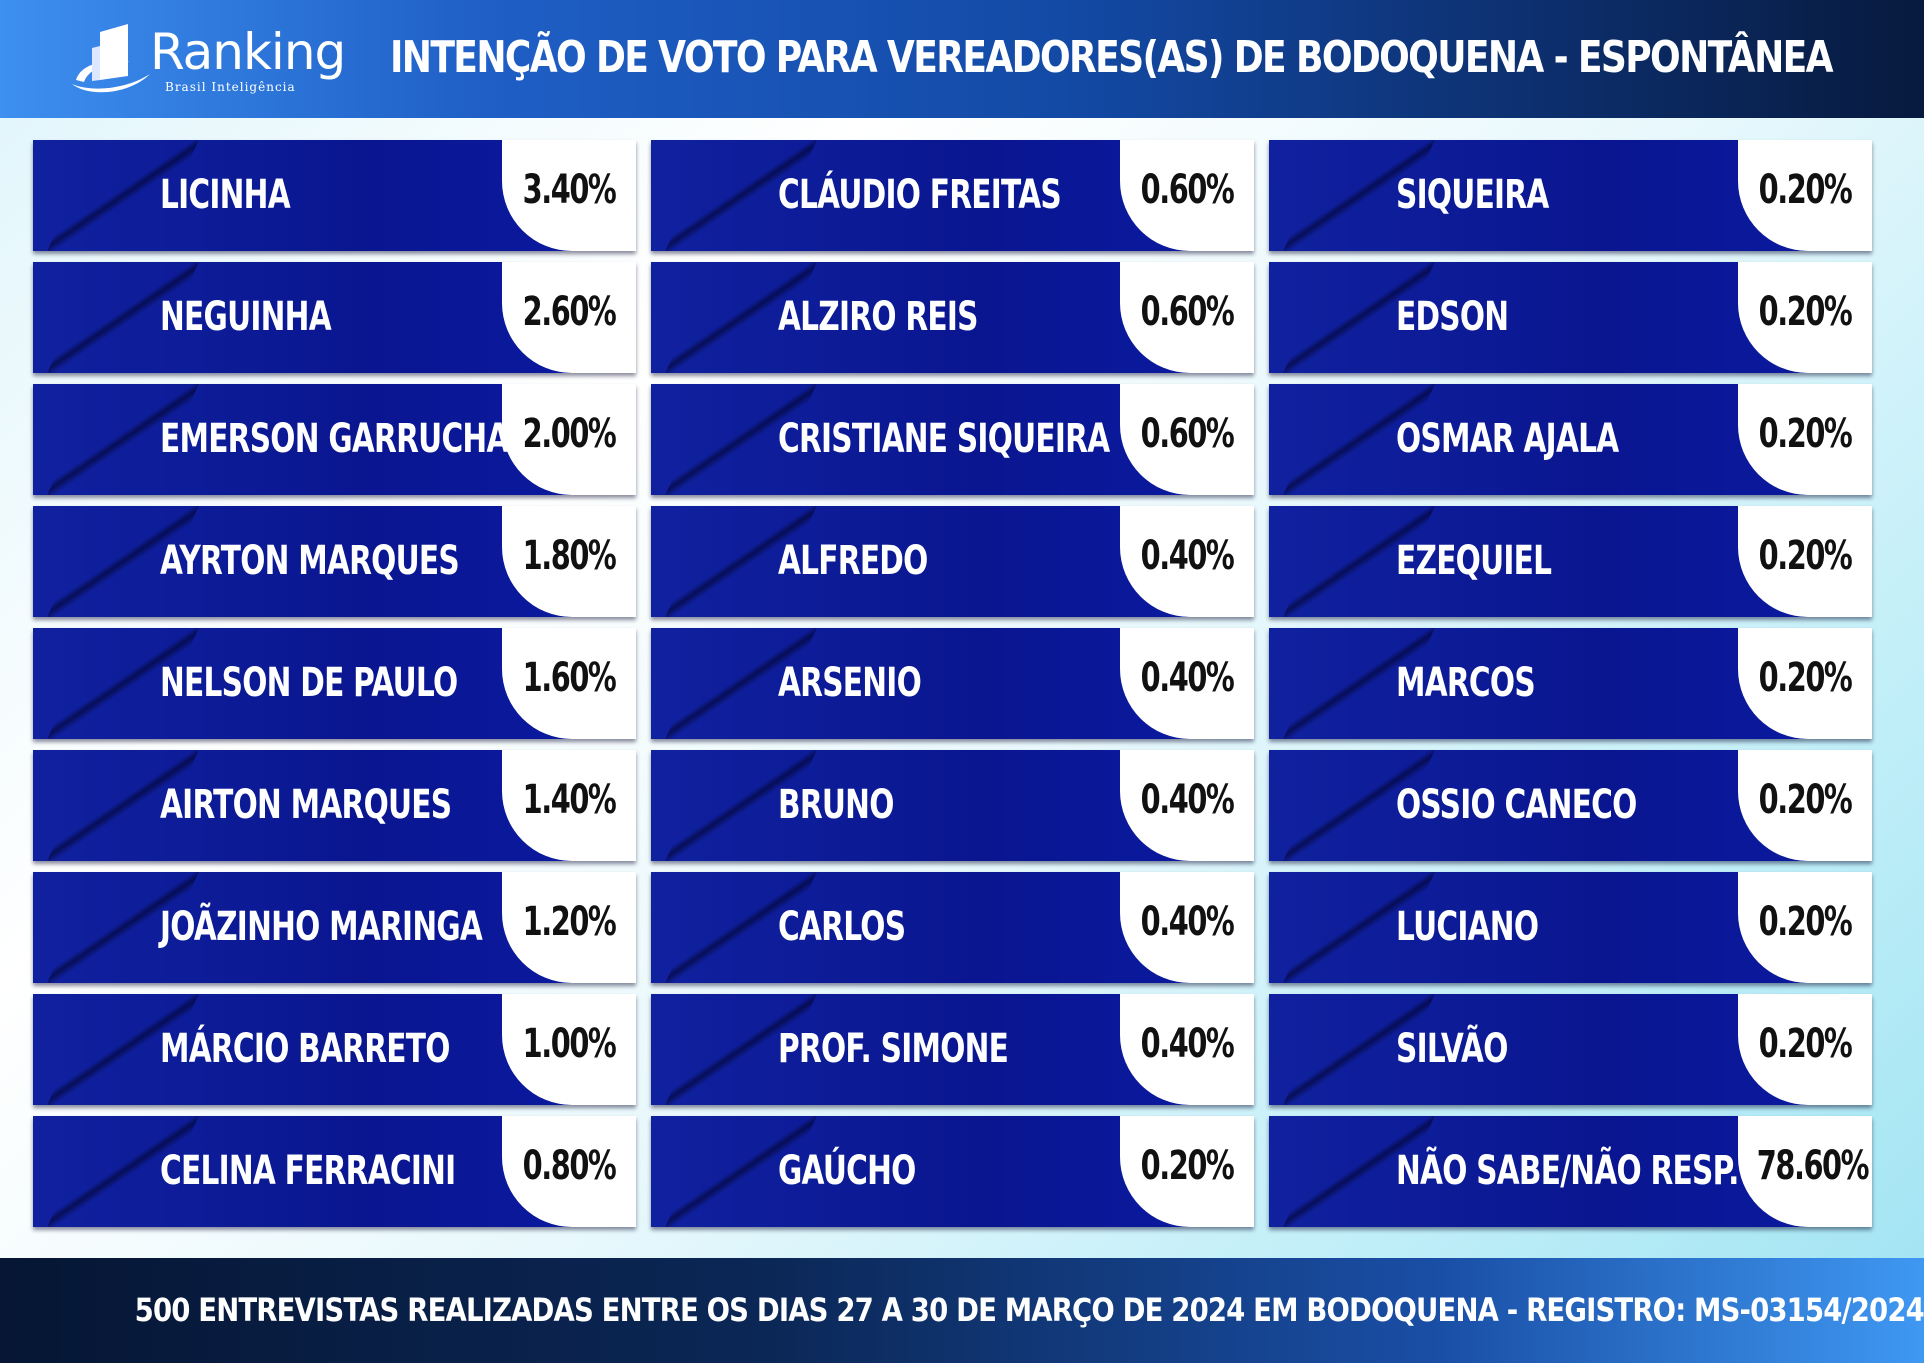 The width and height of the screenshot is (1924, 1363). What do you see at coordinates (1452, 1049) in the screenshot?
I see `candidate-name: SILVÃO` at bounding box center [1452, 1049].